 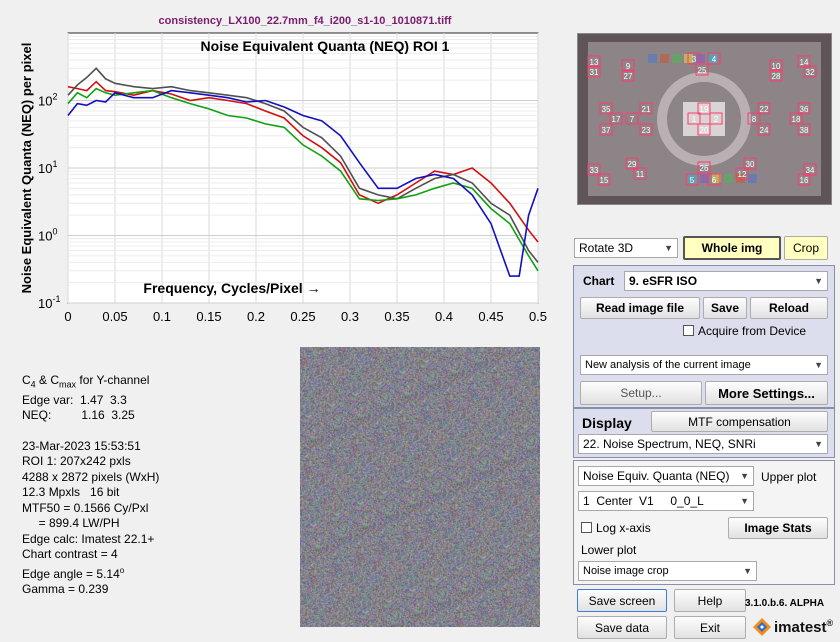 I want to click on info-edge-calc: Edge calc: Imatest 22.1+, so click(x=88, y=538).